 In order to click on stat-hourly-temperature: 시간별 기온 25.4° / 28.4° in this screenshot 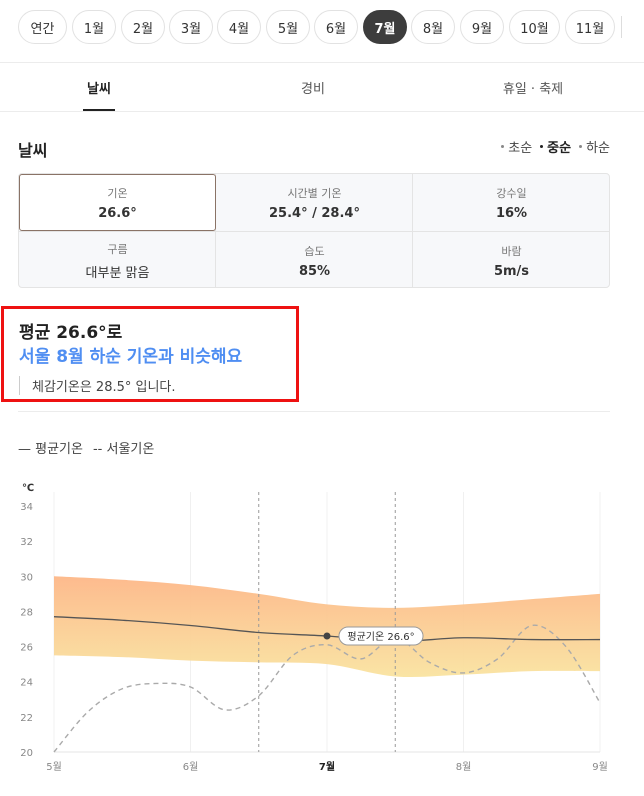, I will do `click(314, 202)`.